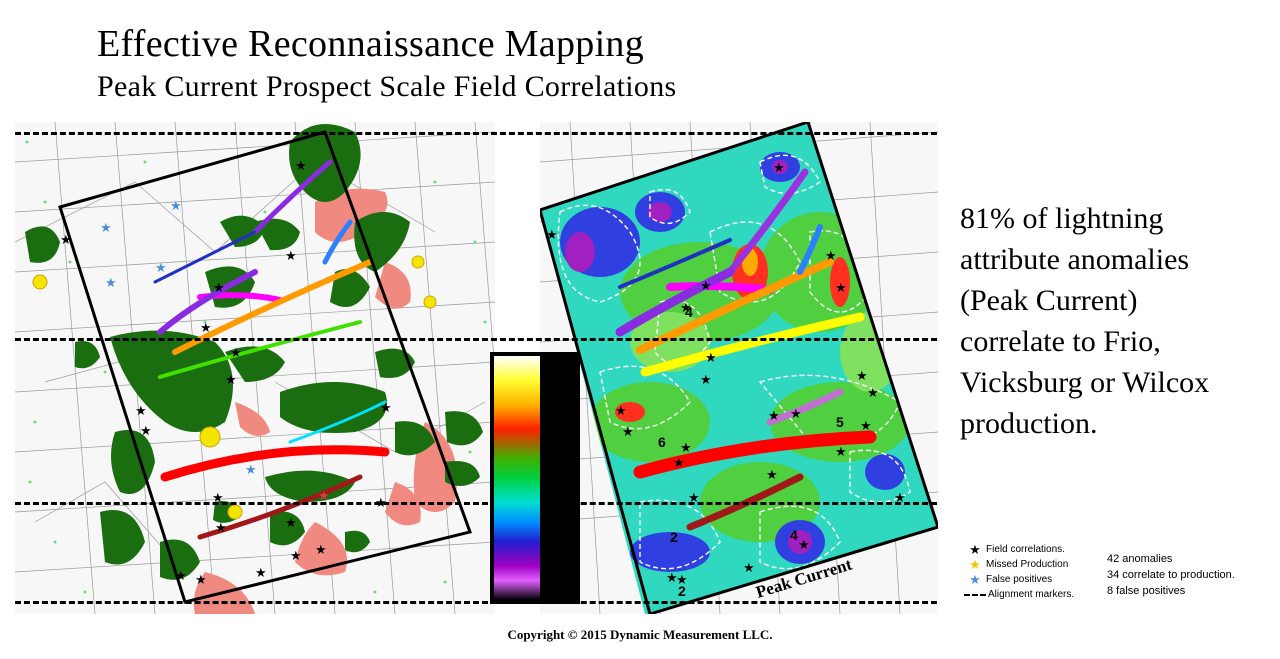 The width and height of the screenshot is (1280, 659). I want to click on stats-line: 34 correlate to production., so click(1171, 575).